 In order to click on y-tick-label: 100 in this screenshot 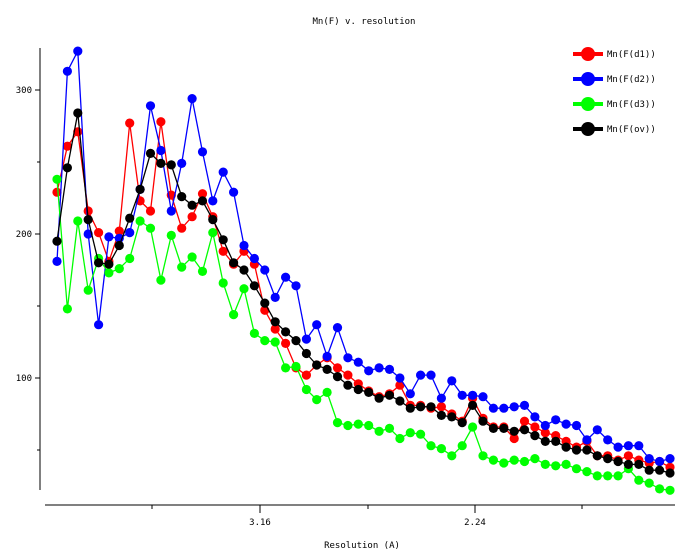, I will do `click(24, 379)`.